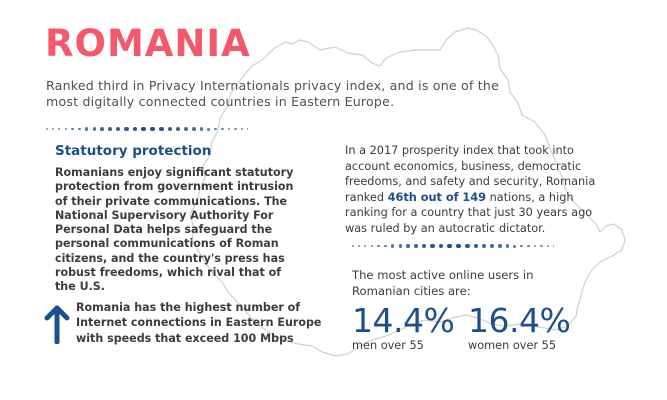 The height and width of the screenshot is (400, 667). I want to click on stat-label: men over 55, so click(388, 345).